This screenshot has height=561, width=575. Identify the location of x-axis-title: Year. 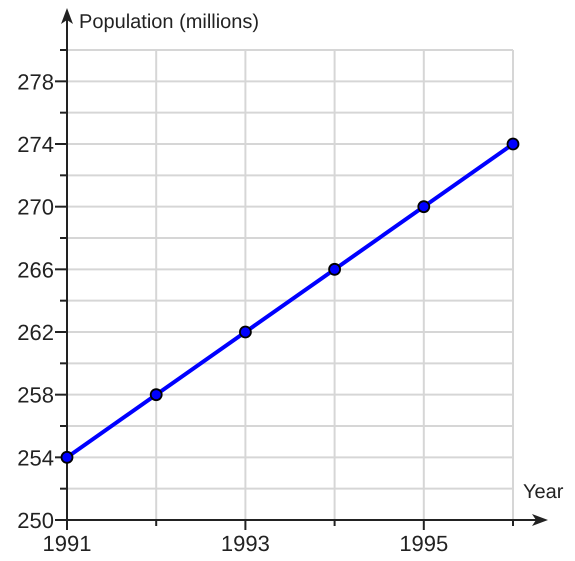
(543, 492).